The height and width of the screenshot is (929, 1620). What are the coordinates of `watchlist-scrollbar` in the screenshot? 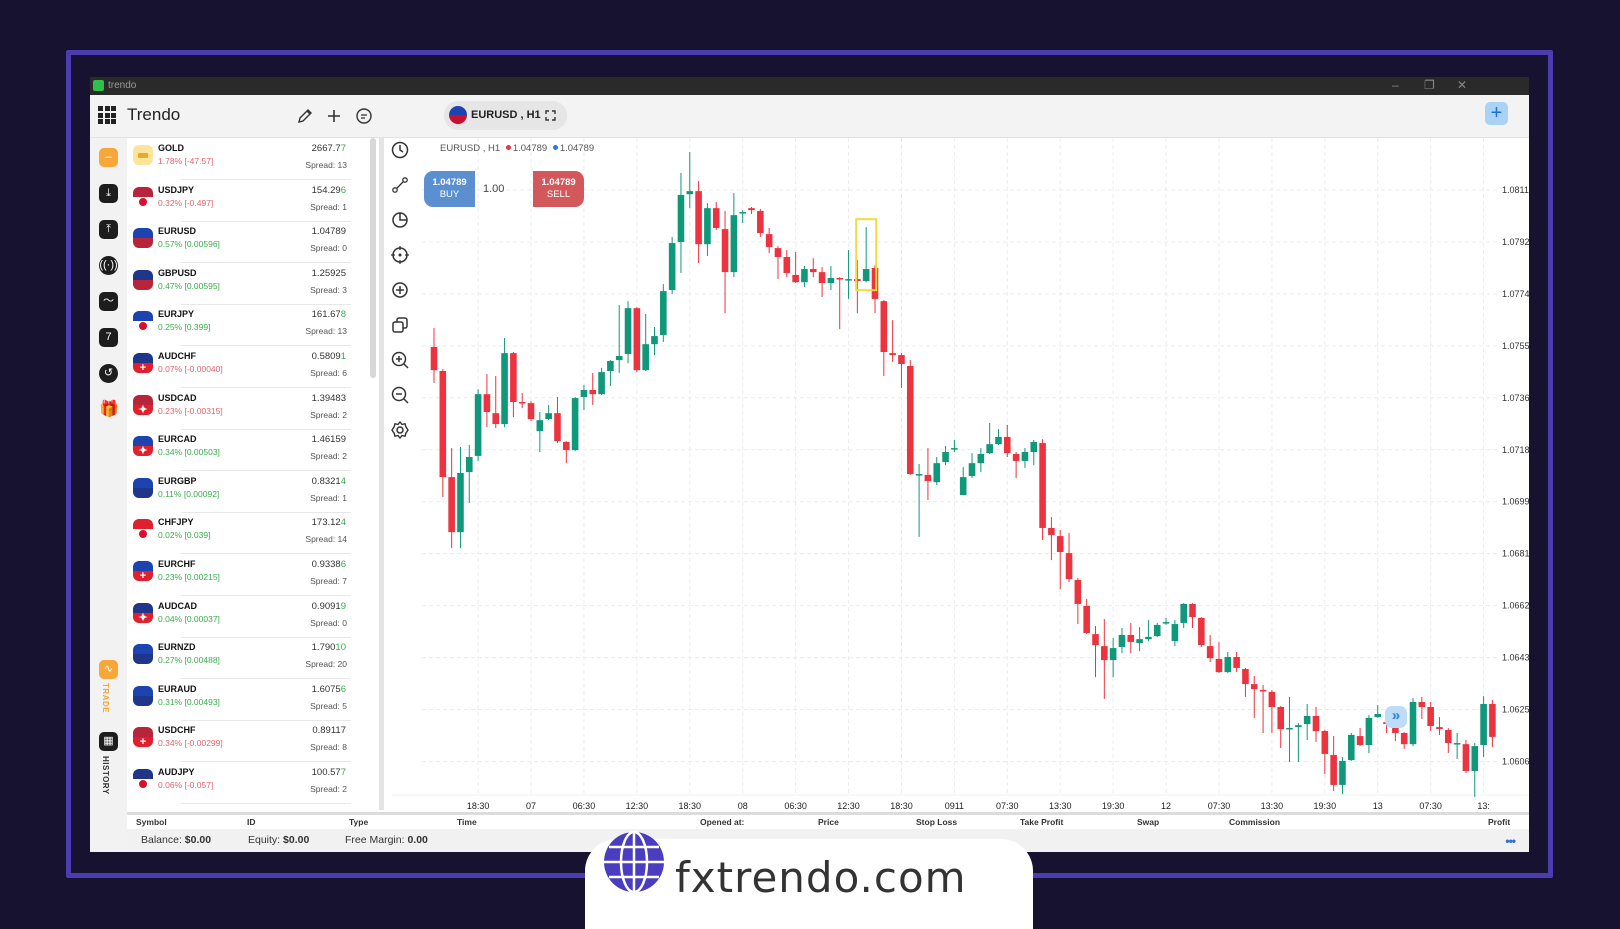 It's located at (373, 258).